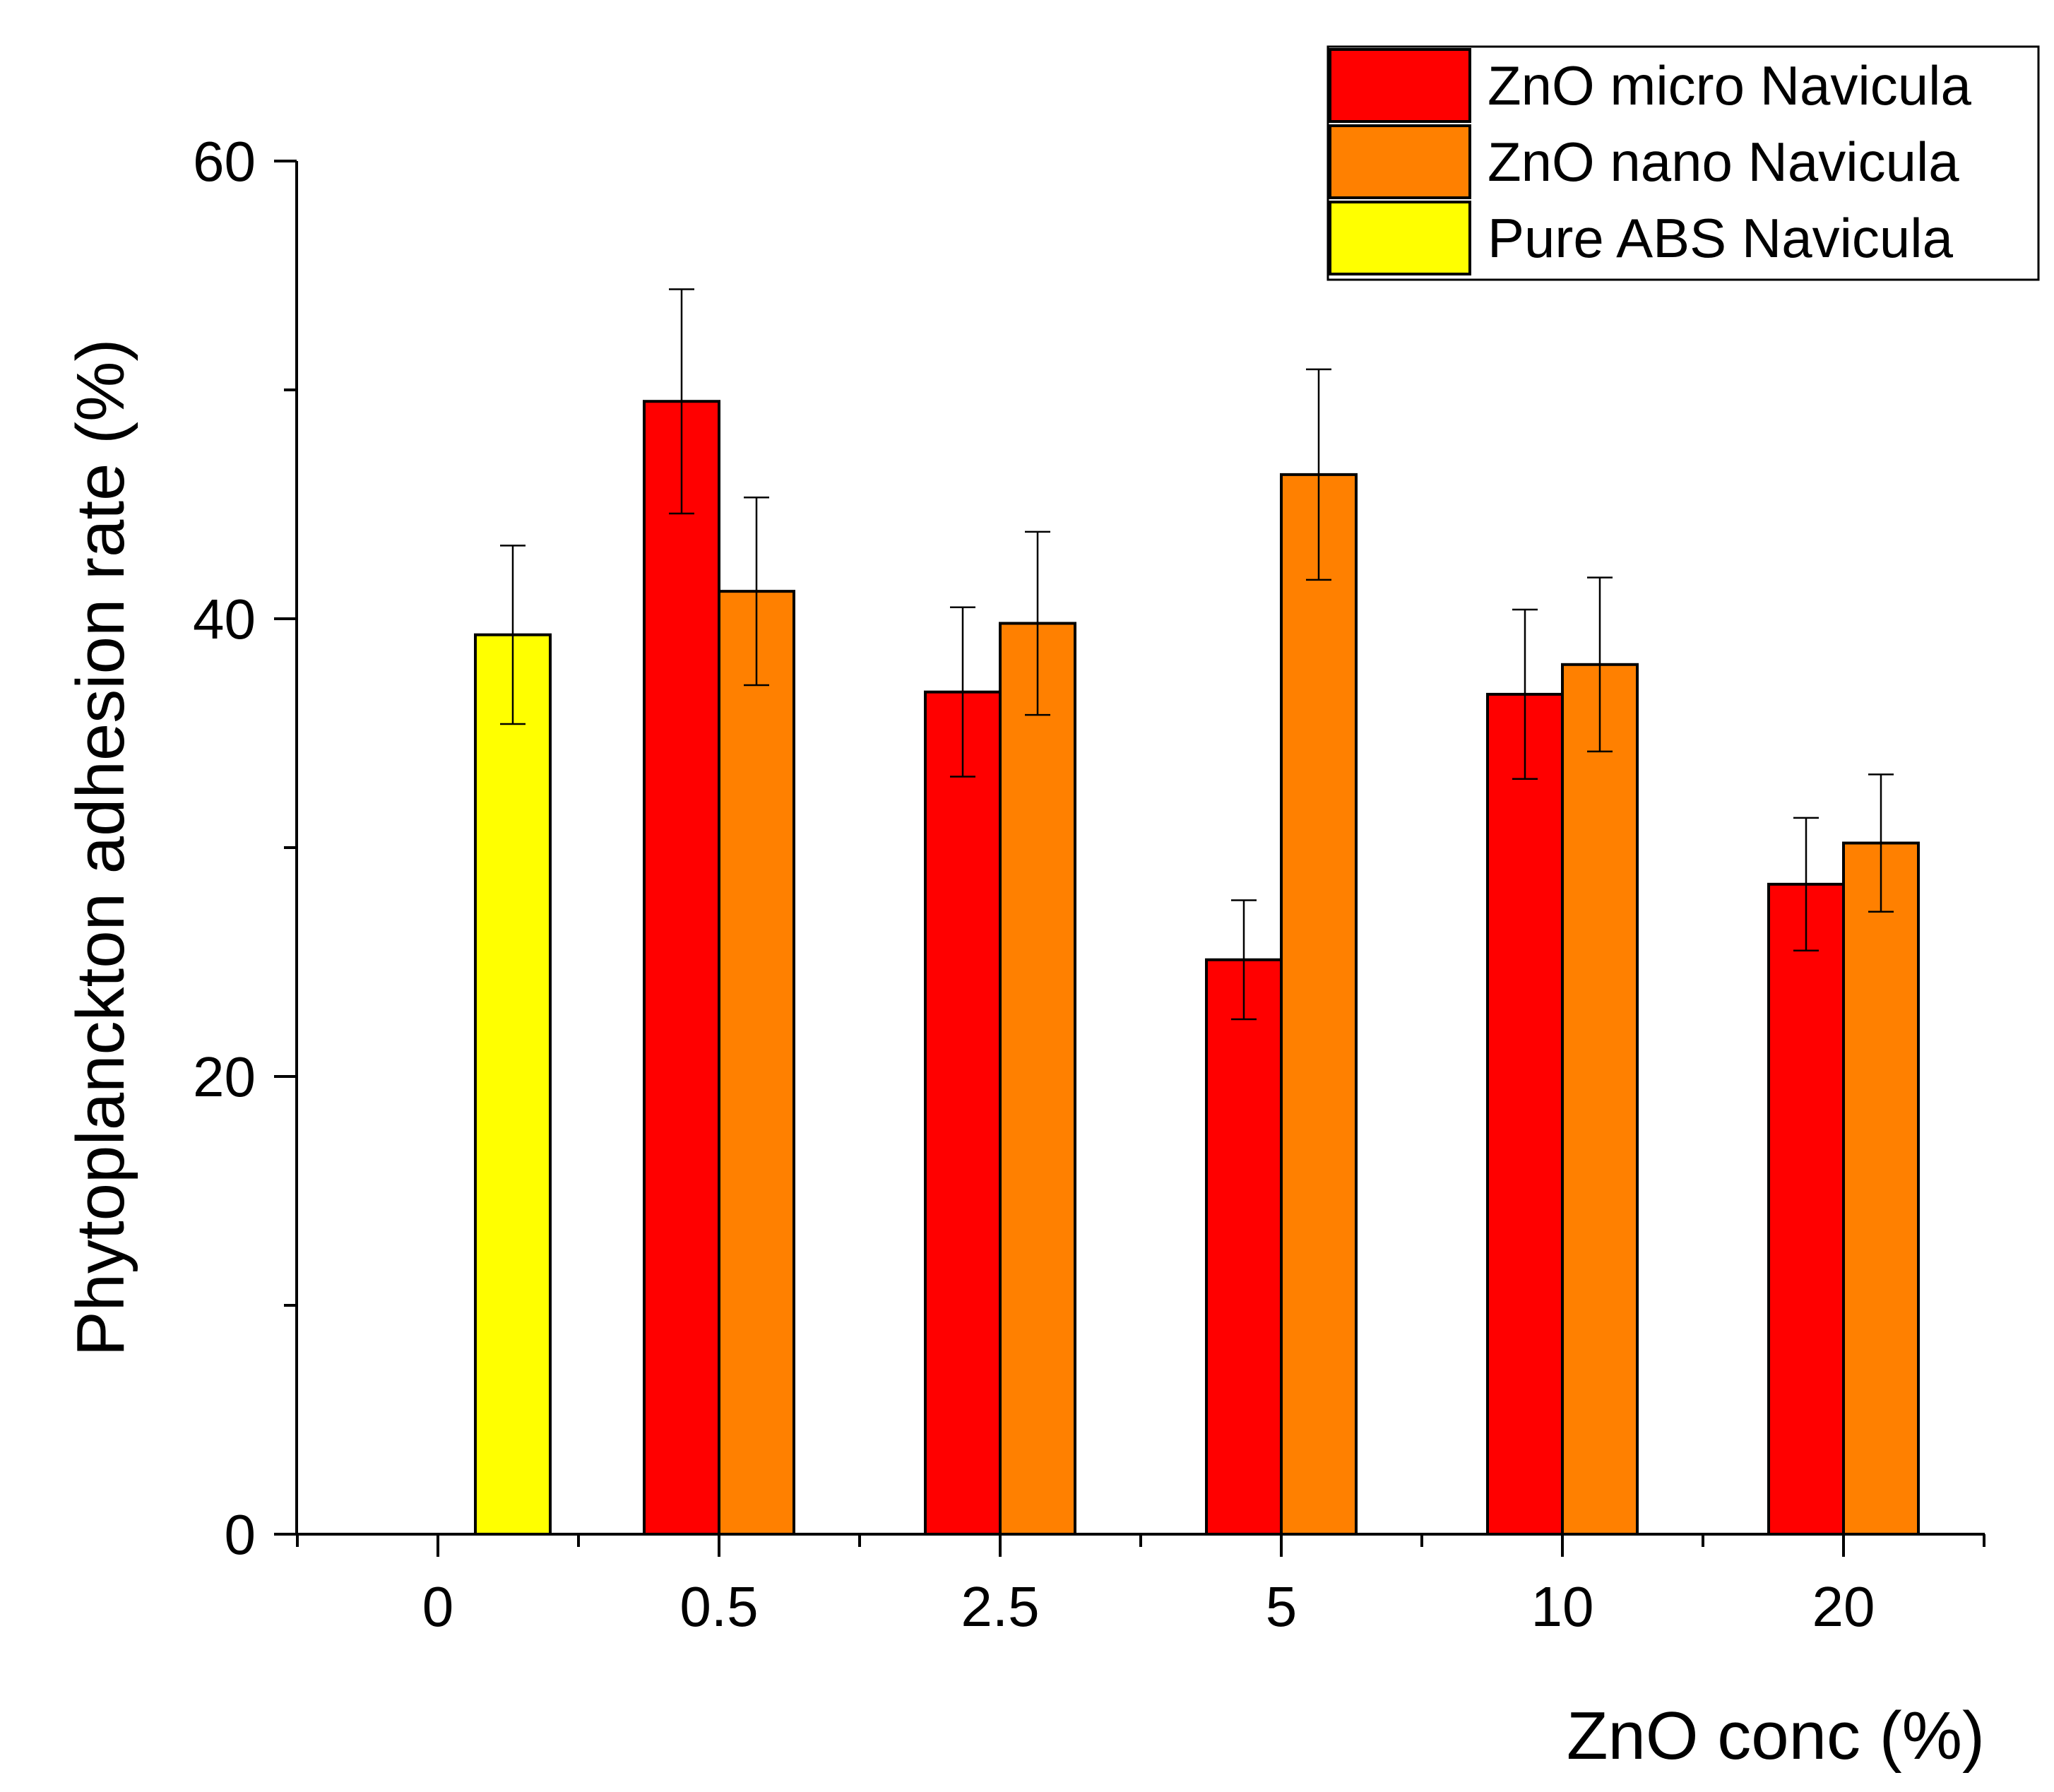 This screenshot has width=2054, height=1792. Describe the element at coordinates (240, 1534) in the screenshot. I see `y-tick-label: 0` at that location.